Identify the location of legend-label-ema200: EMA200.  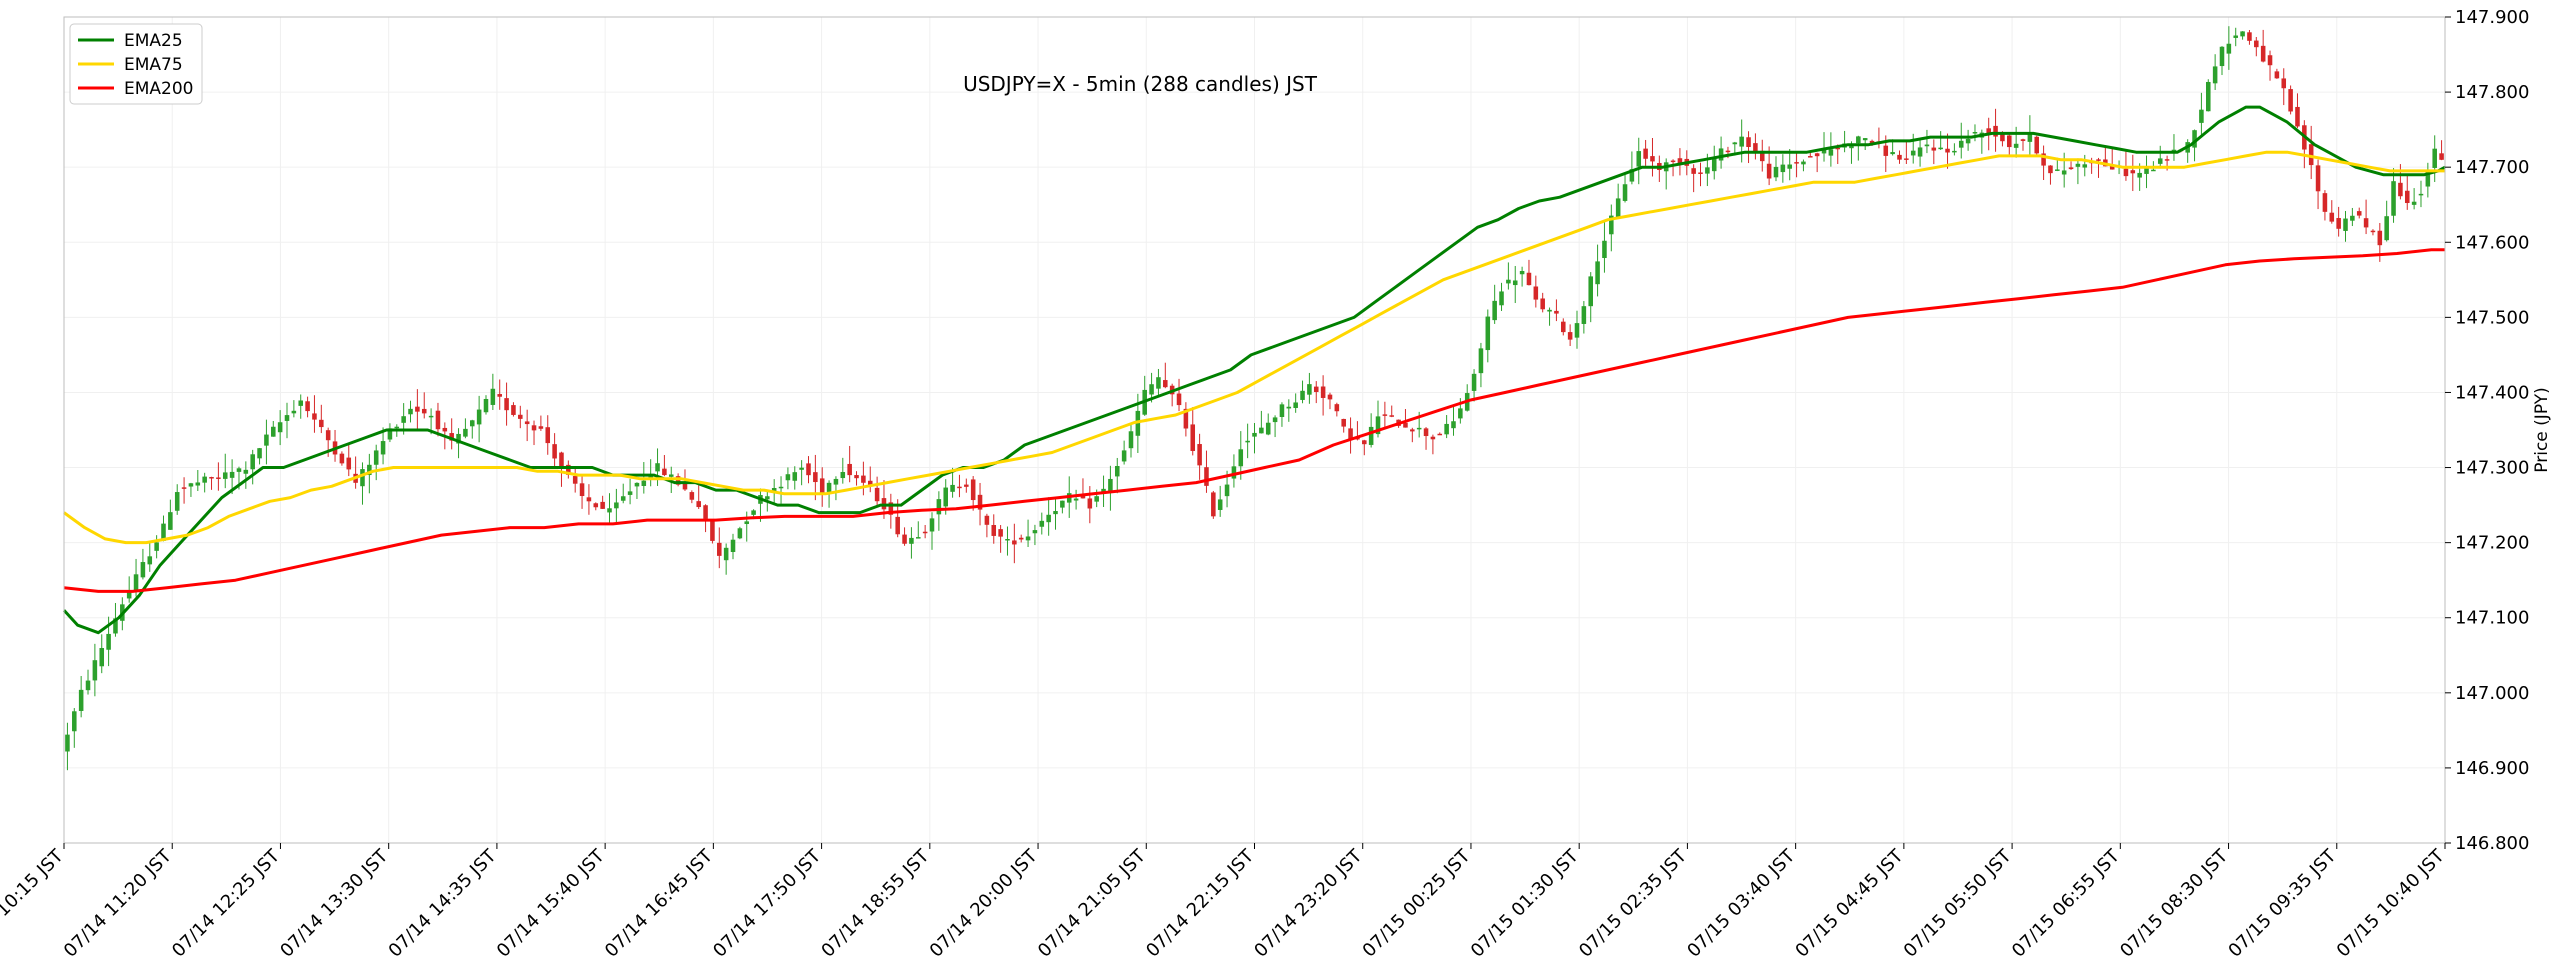
(159, 89).